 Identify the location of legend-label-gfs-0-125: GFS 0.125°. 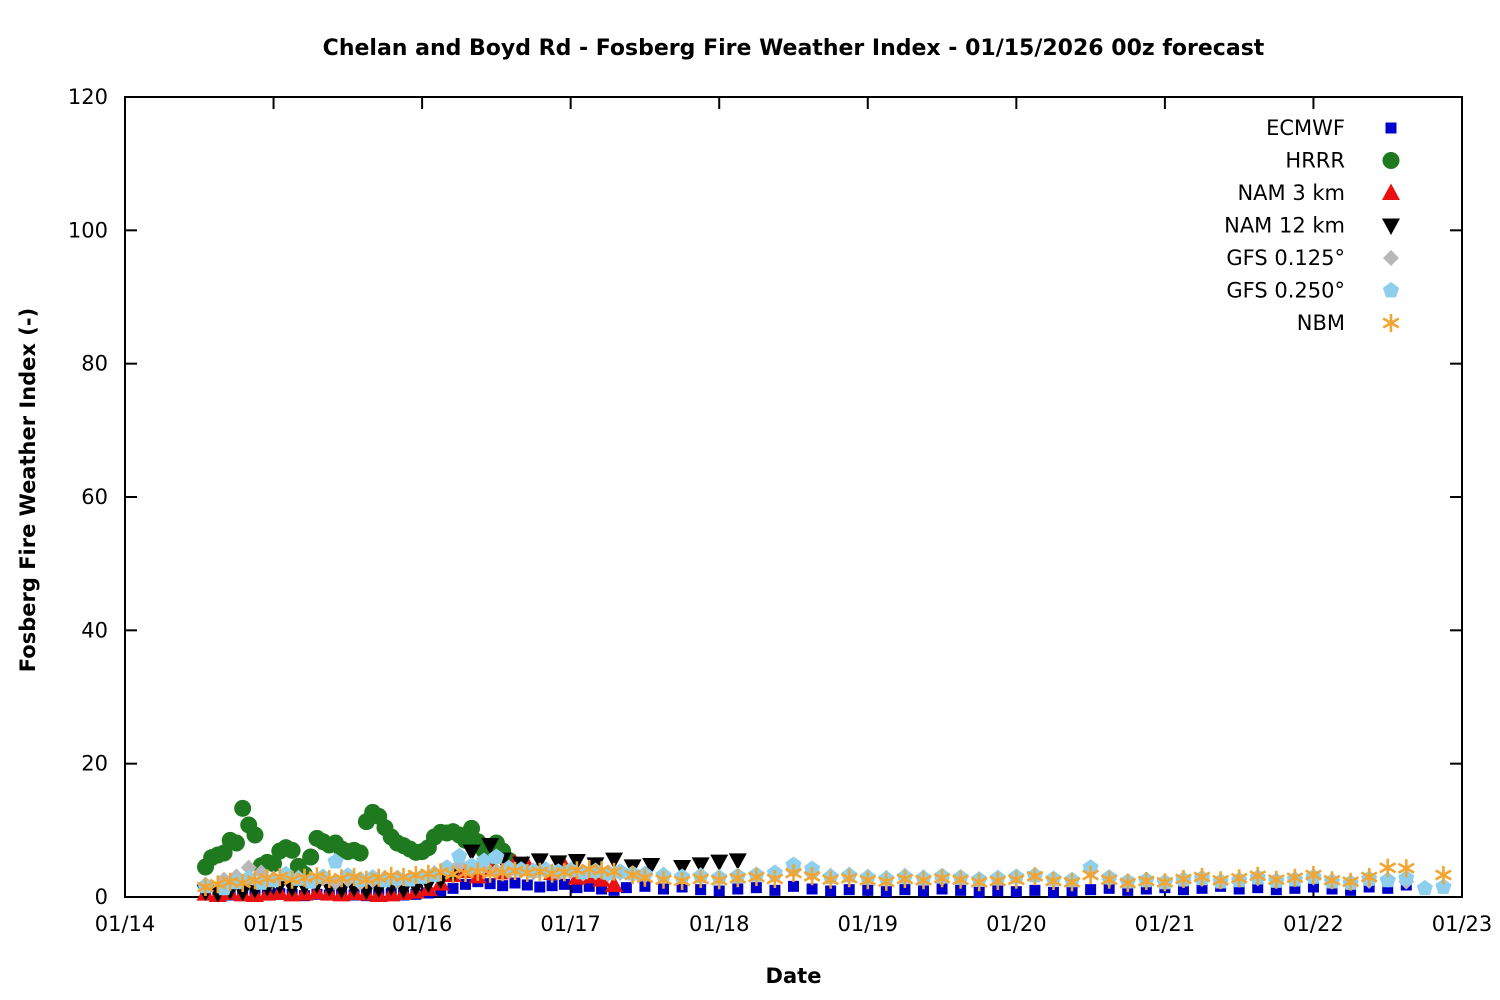
(1285, 258).